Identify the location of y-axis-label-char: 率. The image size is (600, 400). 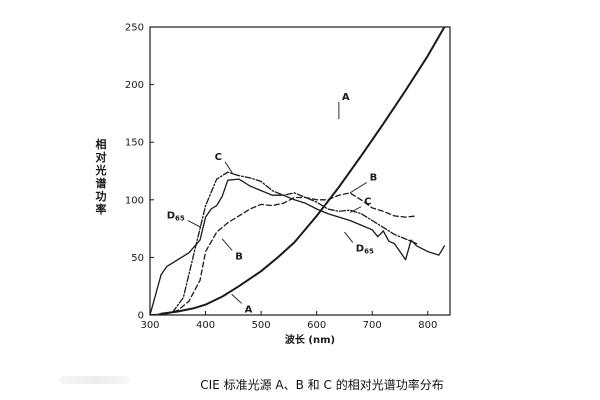
(101, 209).